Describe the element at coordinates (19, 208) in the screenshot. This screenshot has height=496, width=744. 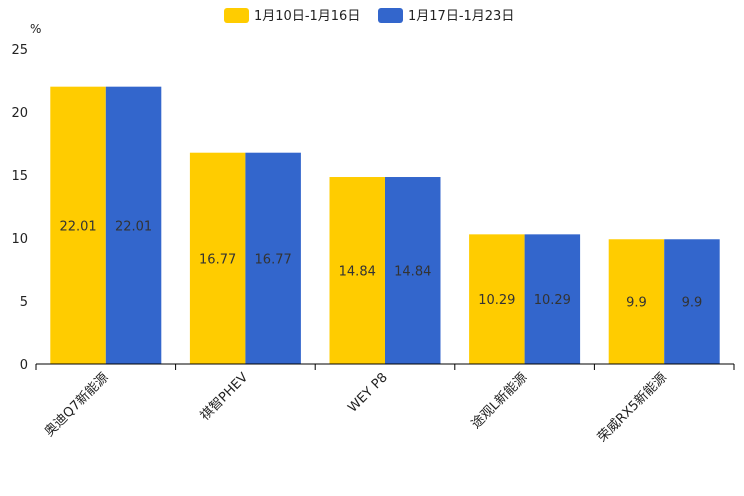
I see `y-axis: 0 5 10 15 20 25` at that location.